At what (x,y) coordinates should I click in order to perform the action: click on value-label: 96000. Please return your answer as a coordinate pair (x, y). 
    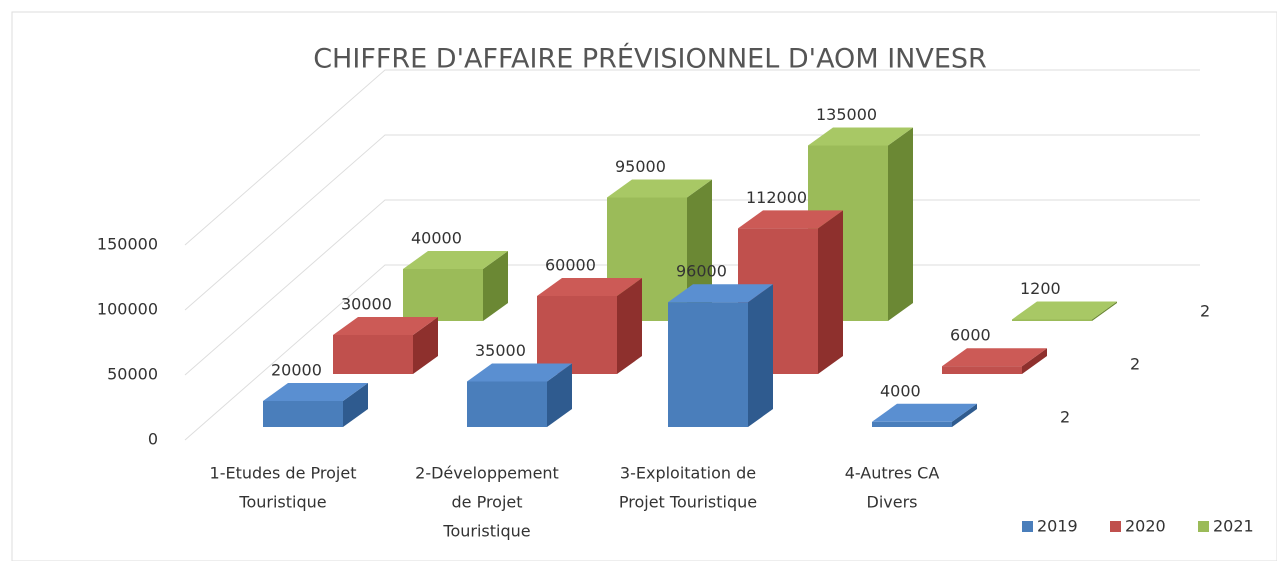
    Looking at the image, I should click on (701, 271).